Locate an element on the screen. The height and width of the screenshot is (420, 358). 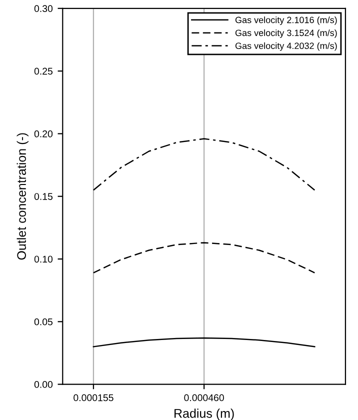
y-tick-label: 0.05 is located at coordinates (43, 322).